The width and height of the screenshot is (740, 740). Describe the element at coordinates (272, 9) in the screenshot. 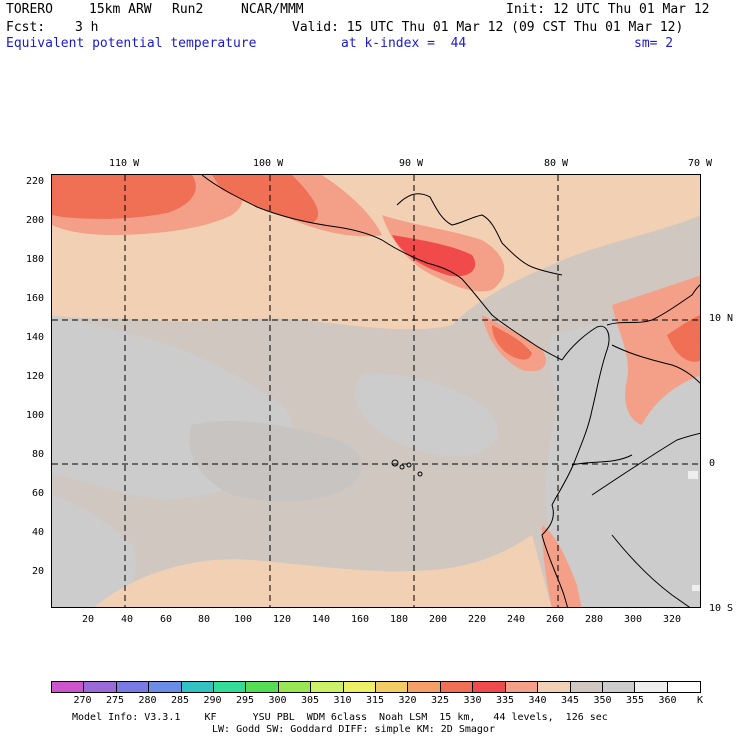

I see `org-label: NCAR/MMM` at that location.